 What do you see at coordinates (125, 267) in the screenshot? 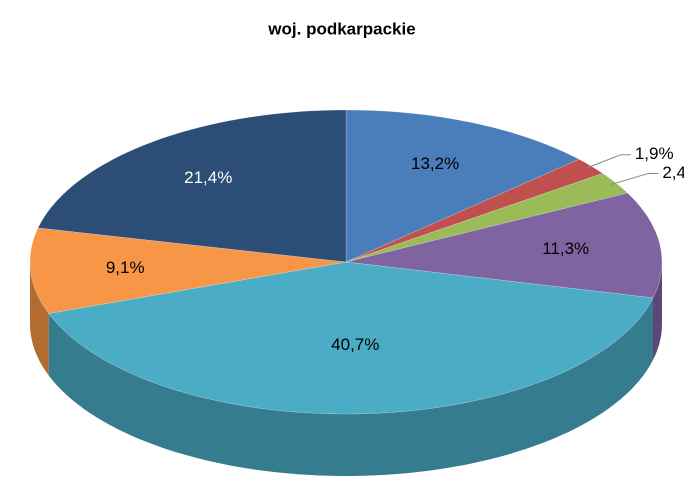
I see `data-label: 9,1%` at bounding box center [125, 267].